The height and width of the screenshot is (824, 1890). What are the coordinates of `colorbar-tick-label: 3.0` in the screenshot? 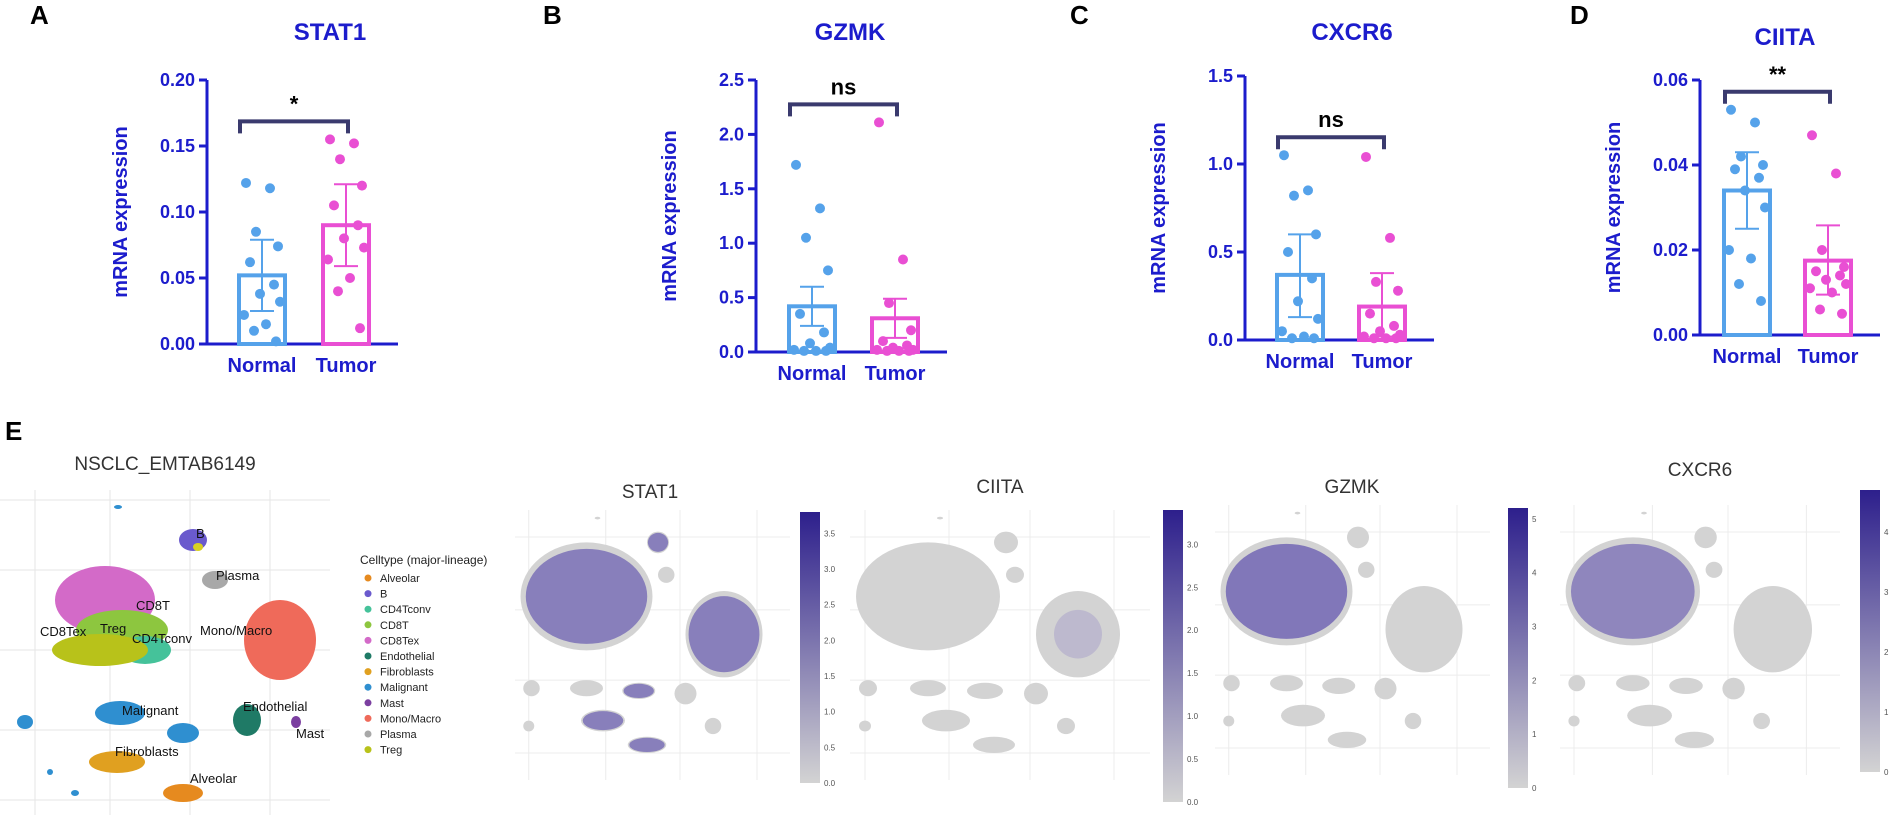 It's located at (830, 569).